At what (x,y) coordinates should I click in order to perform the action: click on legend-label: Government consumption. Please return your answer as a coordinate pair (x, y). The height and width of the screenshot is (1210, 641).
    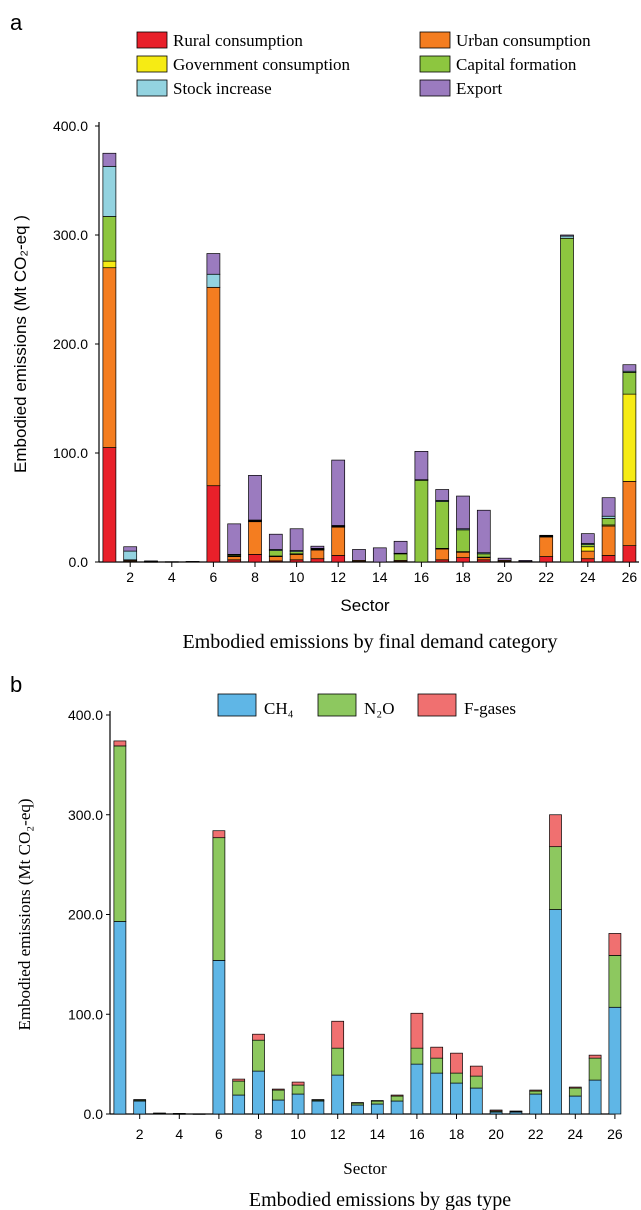
    Looking at the image, I should click on (262, 64).